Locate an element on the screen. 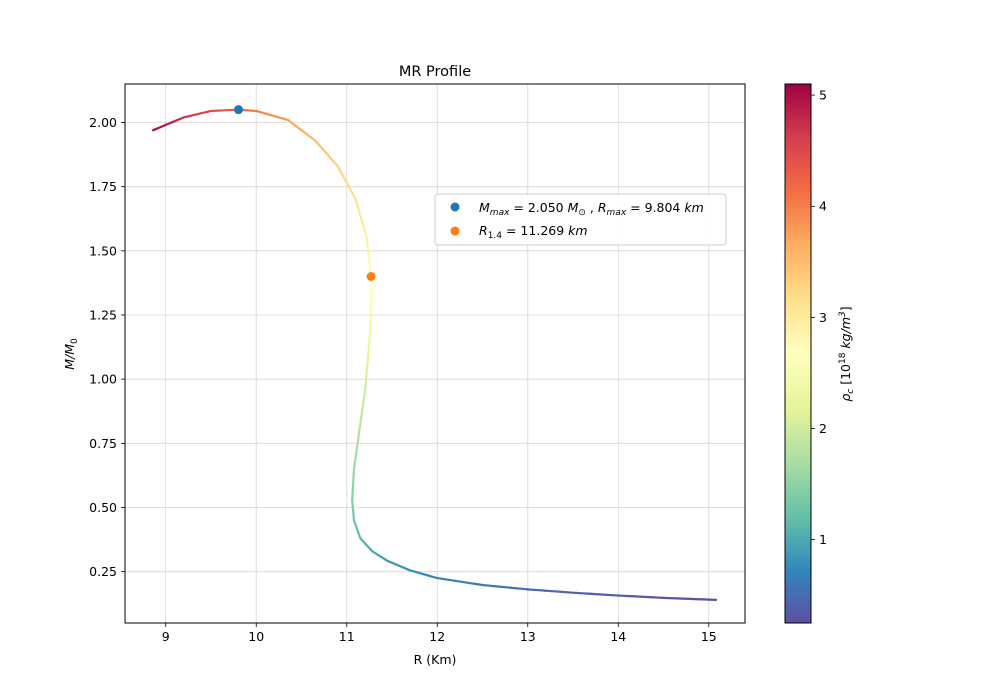 This screenshot has height=700, width=1000. legend-box is located at coordinates (580, 219).